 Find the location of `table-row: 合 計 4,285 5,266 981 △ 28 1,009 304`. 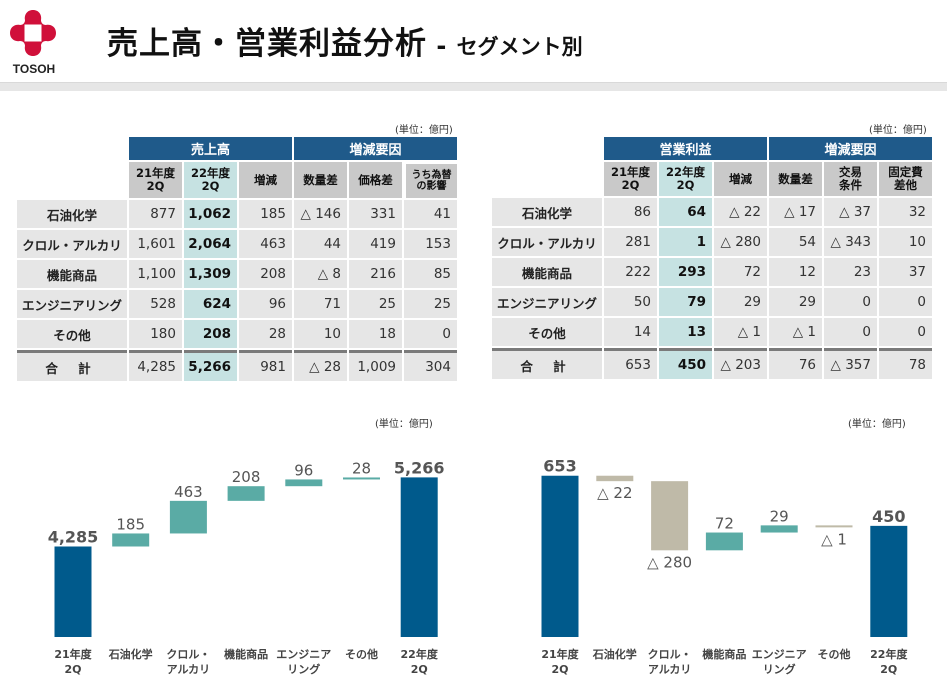

table-row: 合 計 4,285 5,266 981 △ 28 1,009 304 is located at coordinates (237, 365).